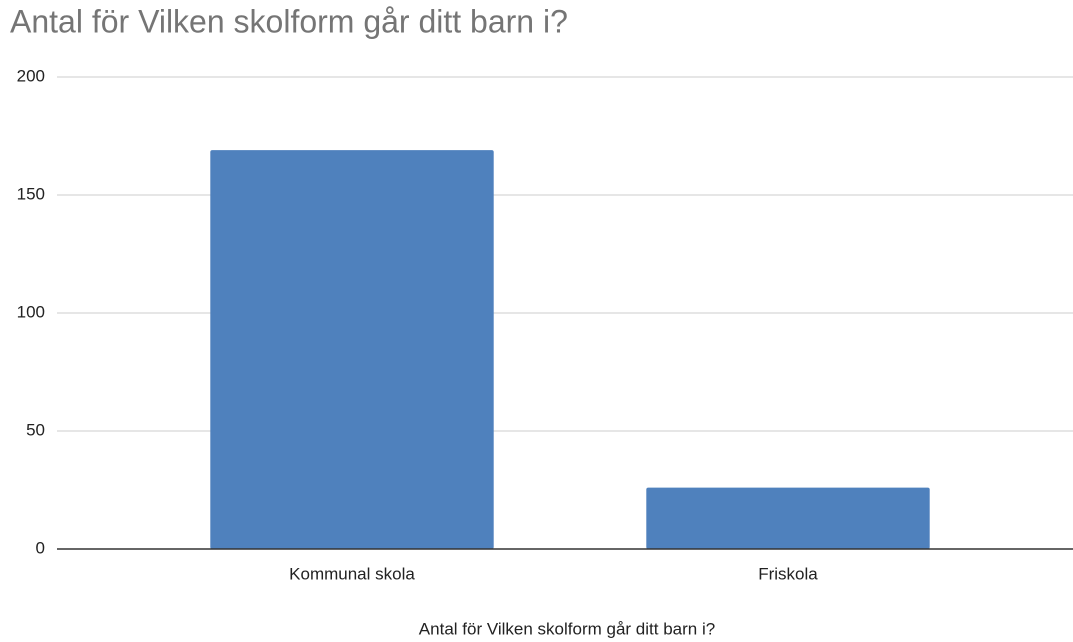  What do you see at coordinates (352, 573) in the screenshot?
I see `x-tick-label: Kommunal skola` at bounding box center [352, 573].